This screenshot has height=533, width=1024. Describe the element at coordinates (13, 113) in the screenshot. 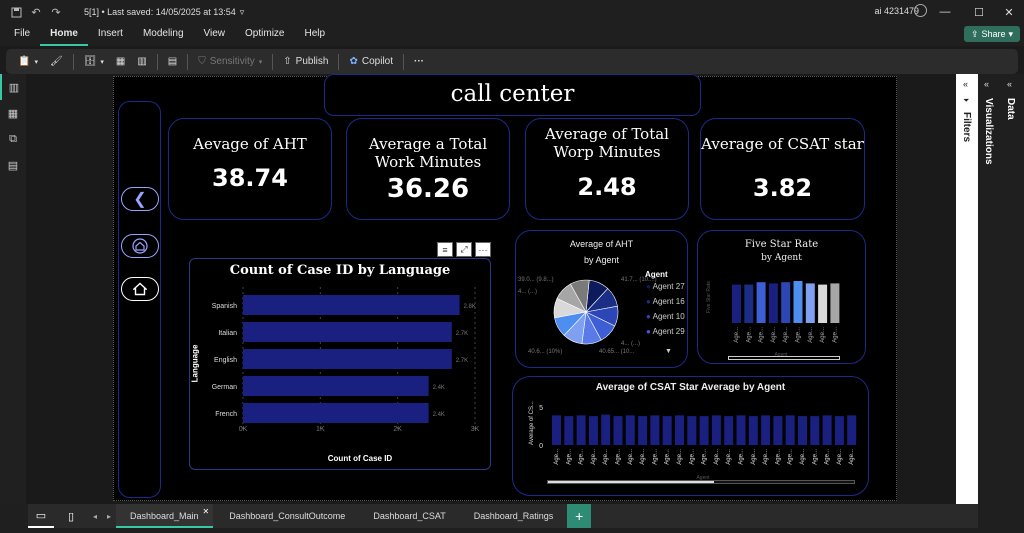

I see `table-view-icon: ▦` at that location.